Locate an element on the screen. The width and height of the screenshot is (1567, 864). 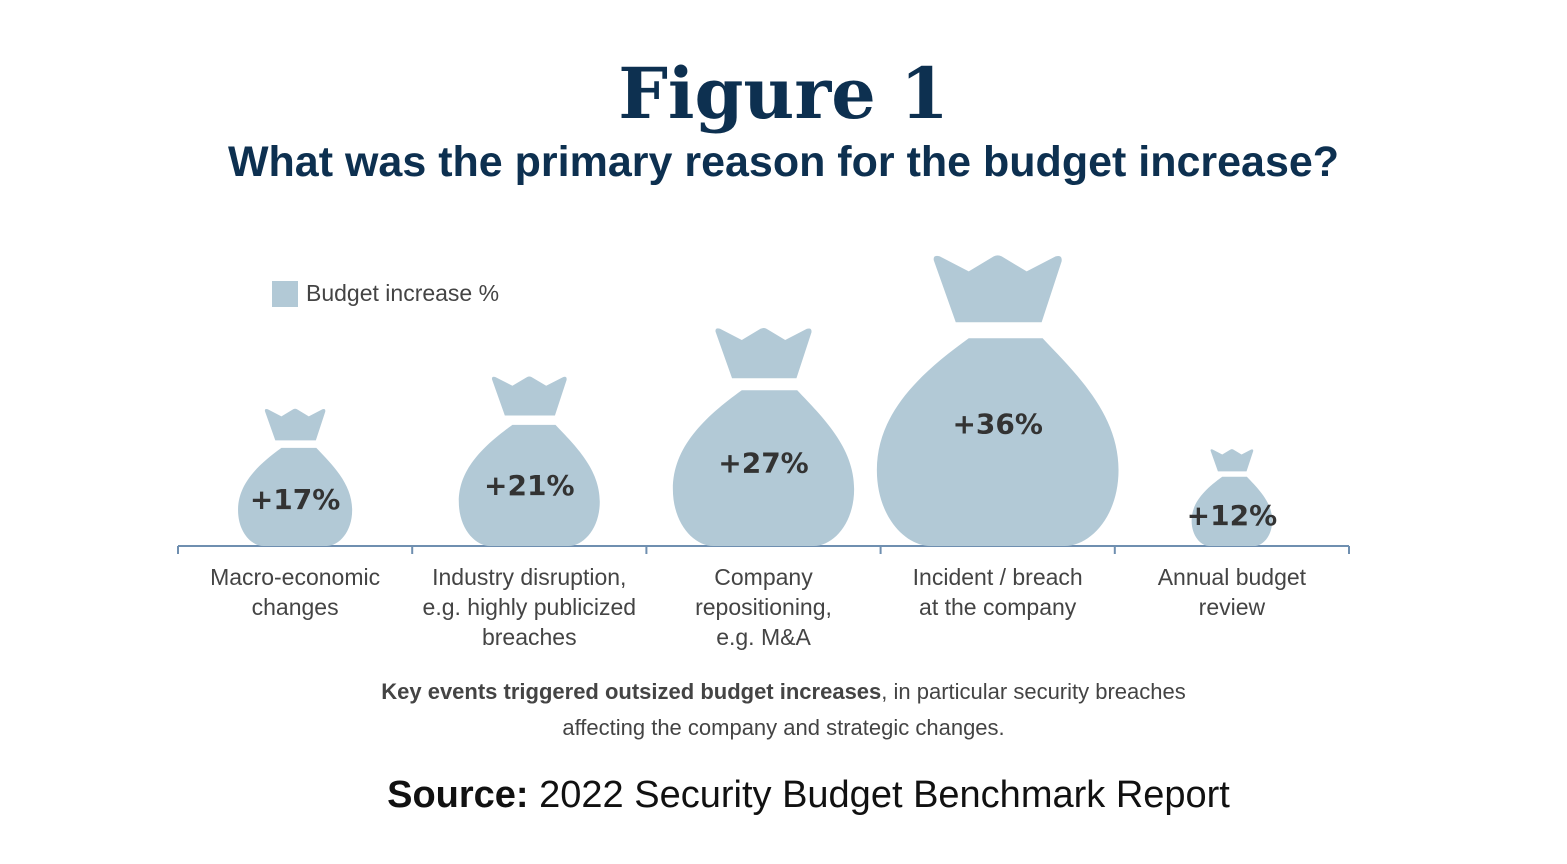
category-label-line: Company is located at coordinates (763, 577).